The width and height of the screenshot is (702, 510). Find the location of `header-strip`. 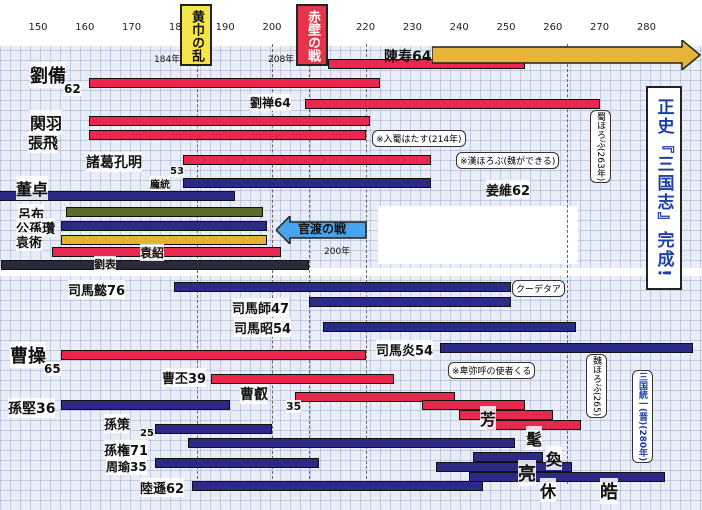

header-strip is located at coordinates (351, 23).